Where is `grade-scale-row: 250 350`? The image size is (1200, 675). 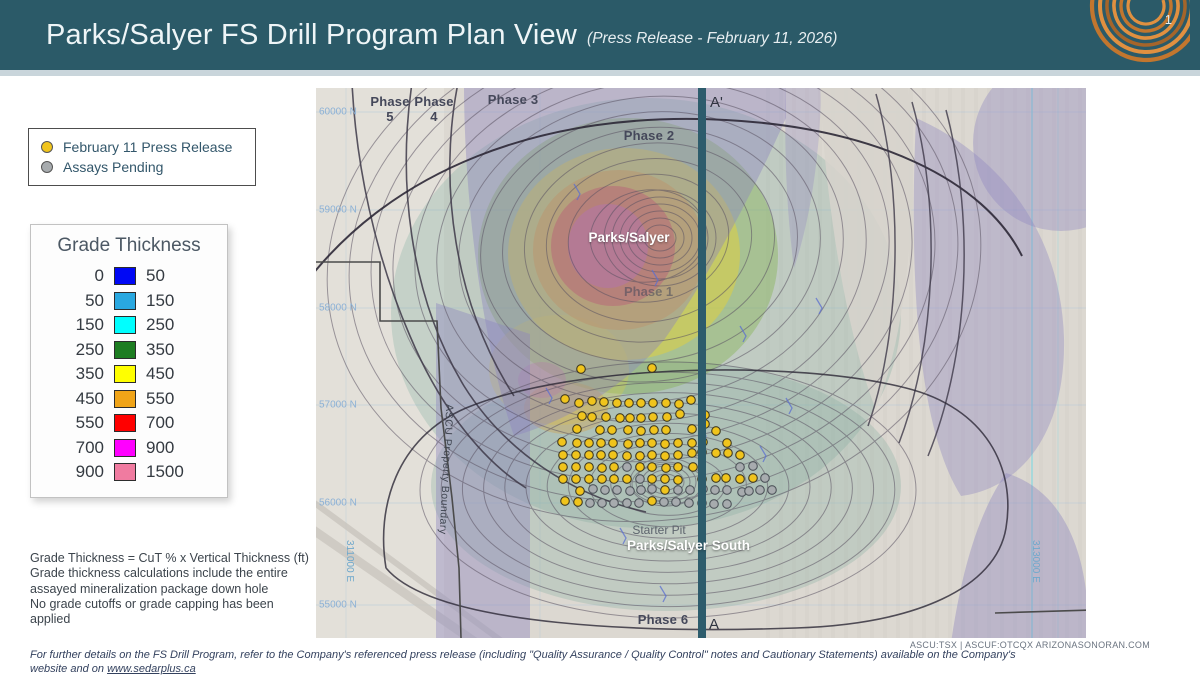 grade-scale-row: 250 350 is located at coordinates (129, 350).